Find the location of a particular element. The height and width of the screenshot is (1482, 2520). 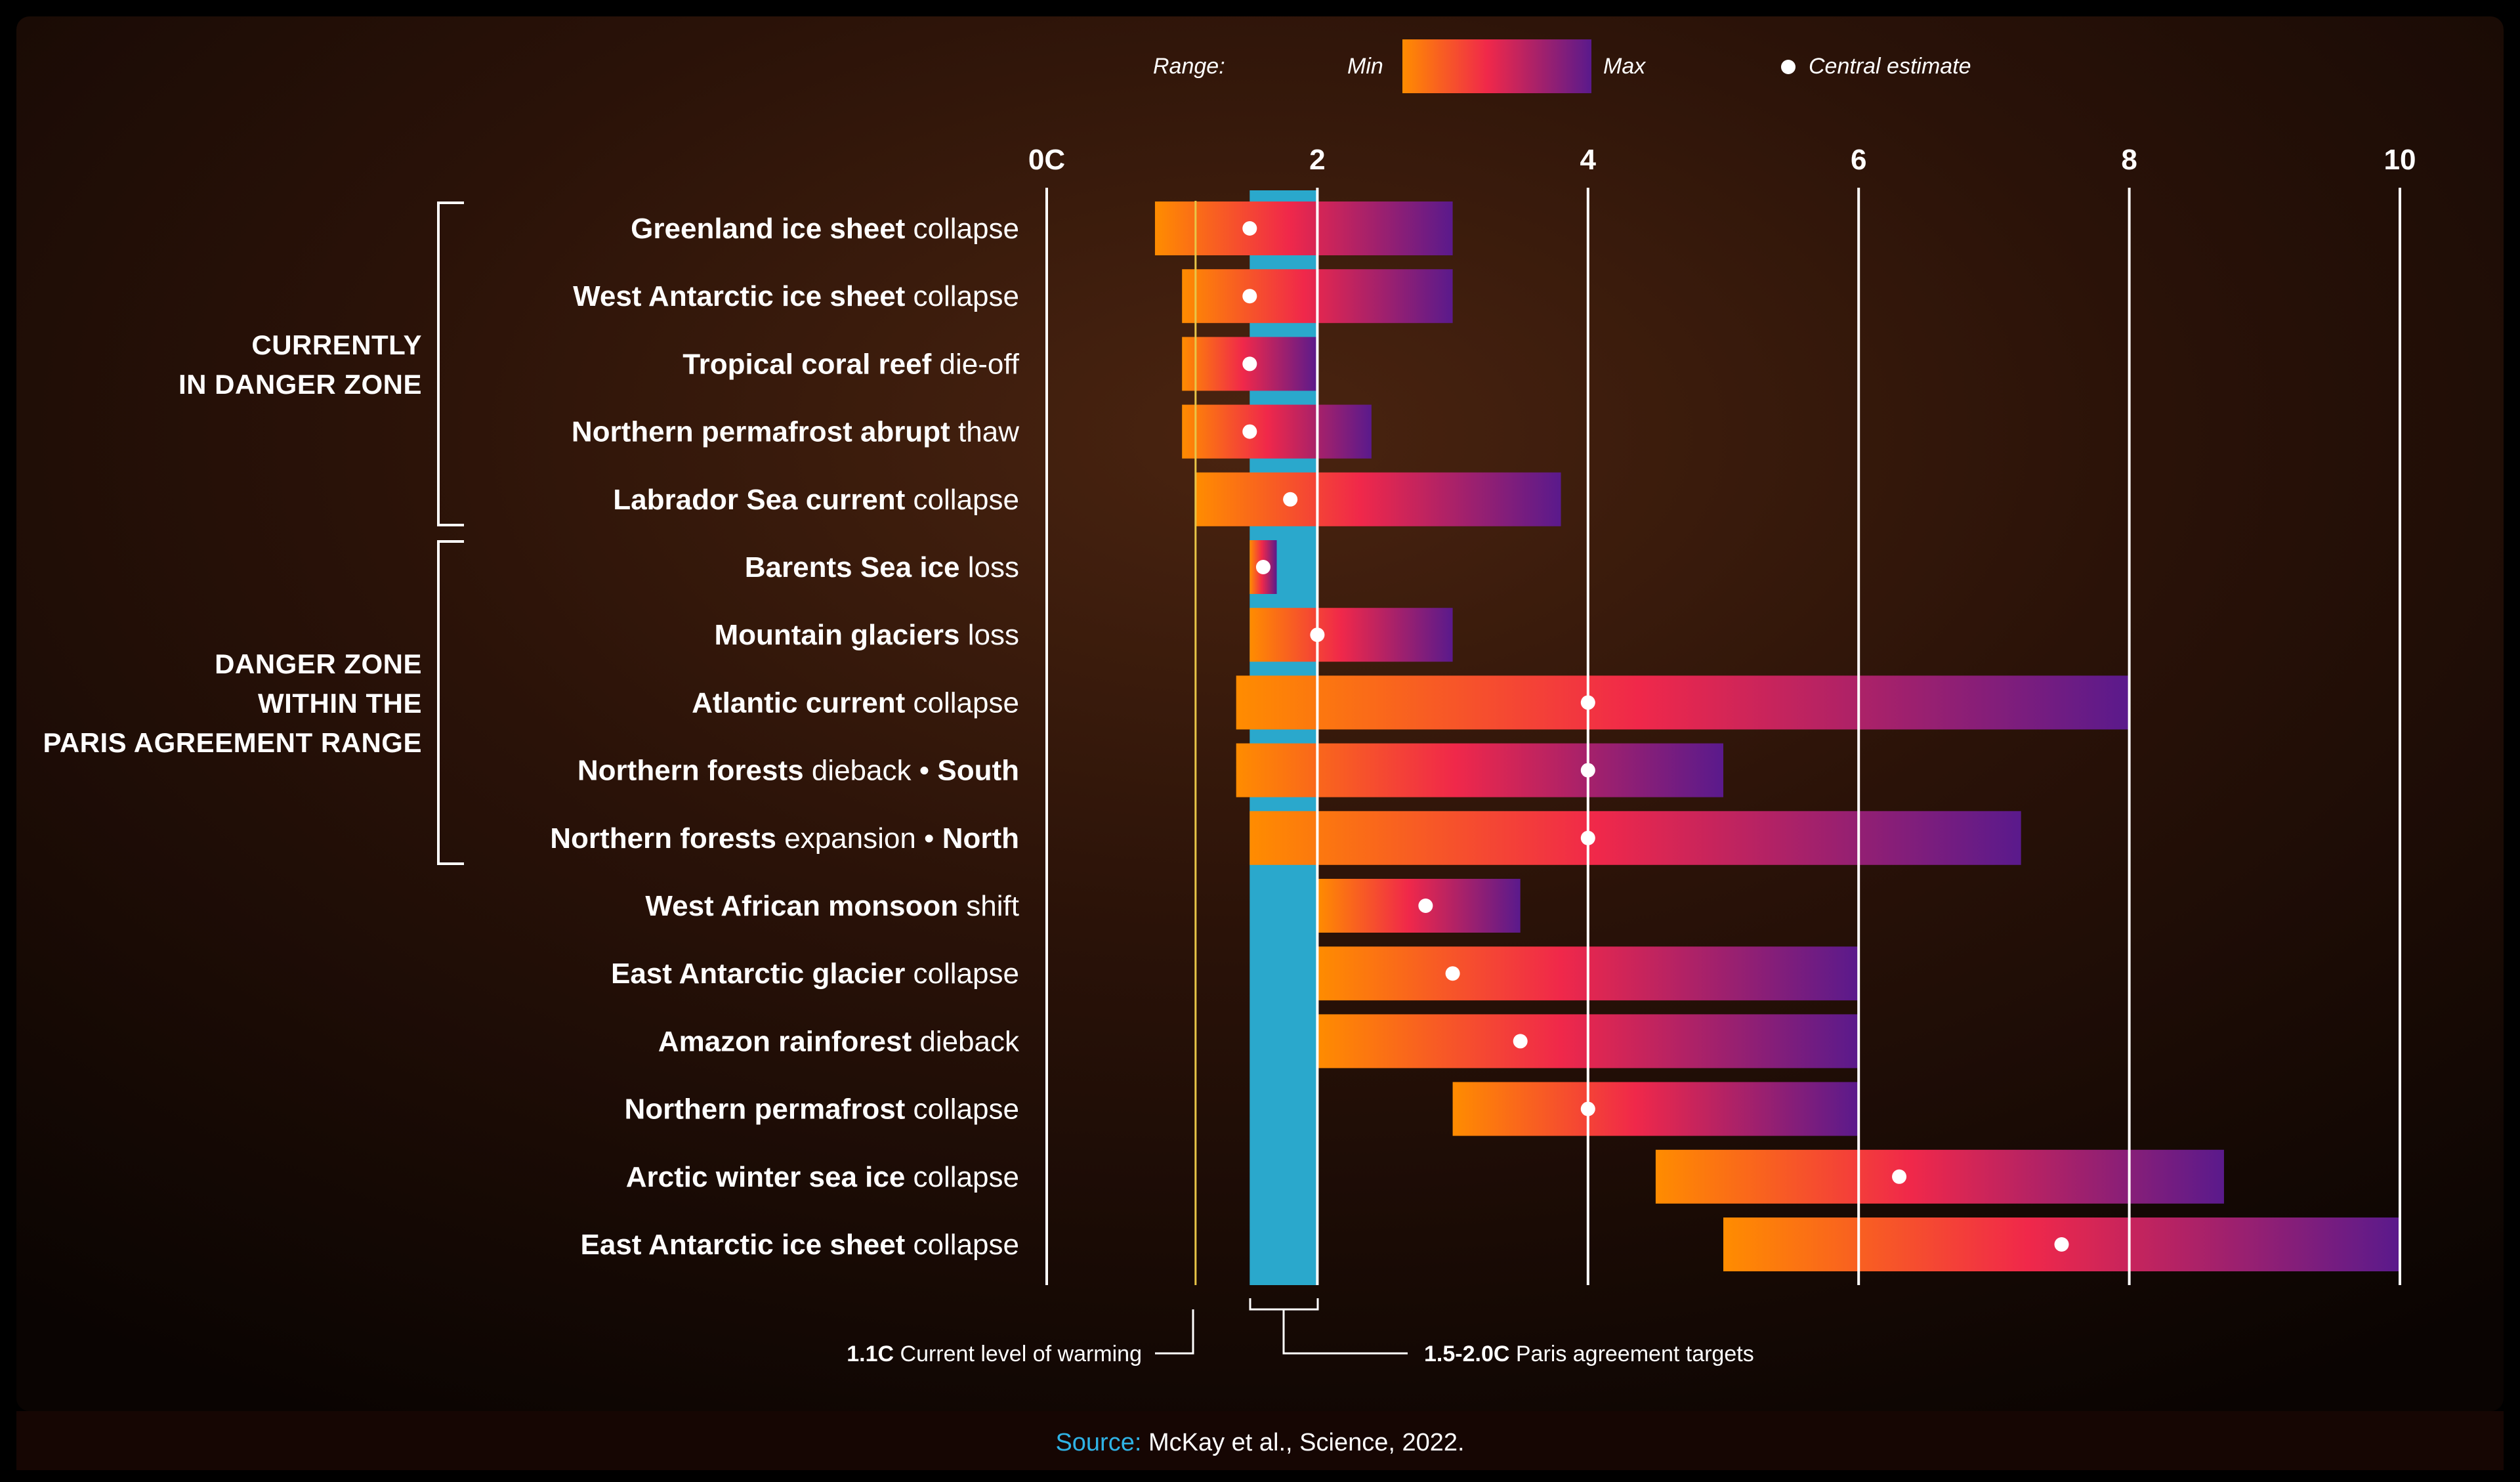

legend-gradient-swatch is located at coordinates (1496, 66).